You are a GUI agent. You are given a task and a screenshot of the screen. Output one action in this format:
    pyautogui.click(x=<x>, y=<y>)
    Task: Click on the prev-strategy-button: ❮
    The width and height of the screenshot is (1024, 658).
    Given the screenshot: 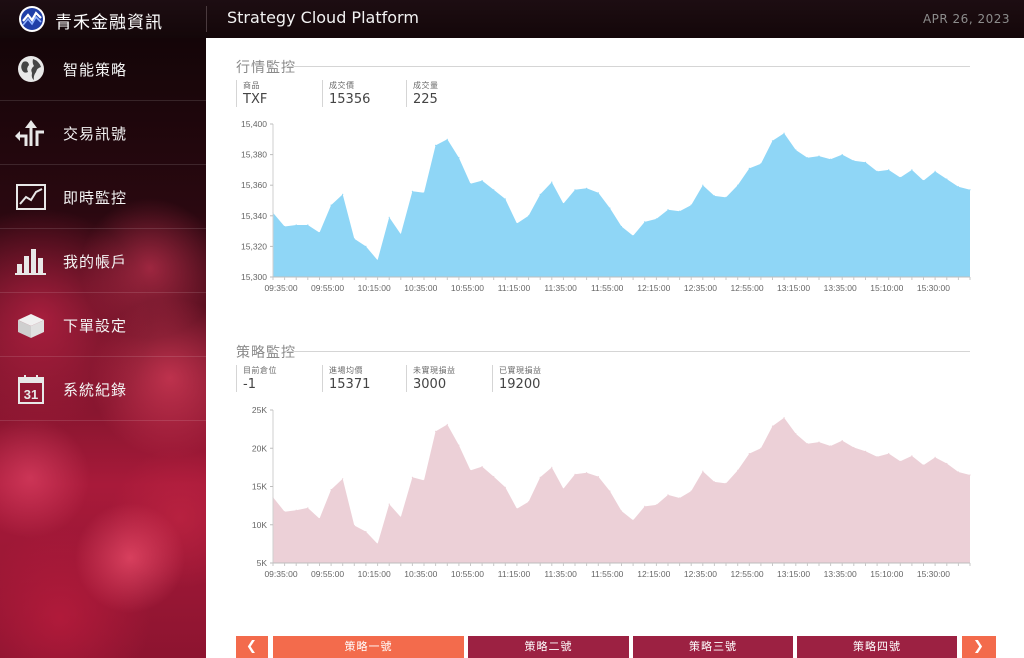 What is the action you would take?
    pyautogui.click(x=252, y=647)
    